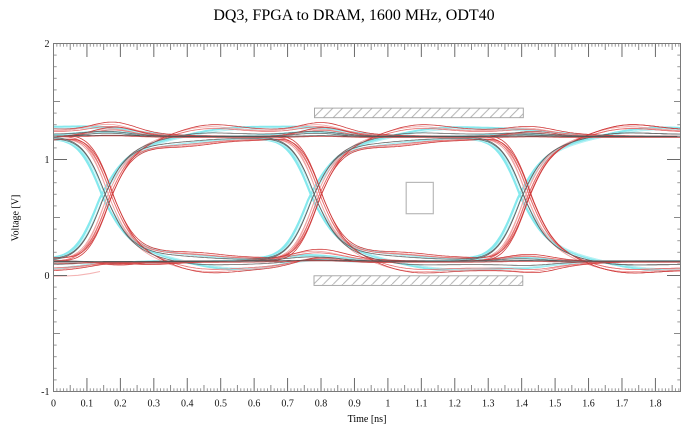  What do you see at coordinates (622, 404) in the screenshot?
I see `svg-text: 1.7` at bounding box center [622, 404].